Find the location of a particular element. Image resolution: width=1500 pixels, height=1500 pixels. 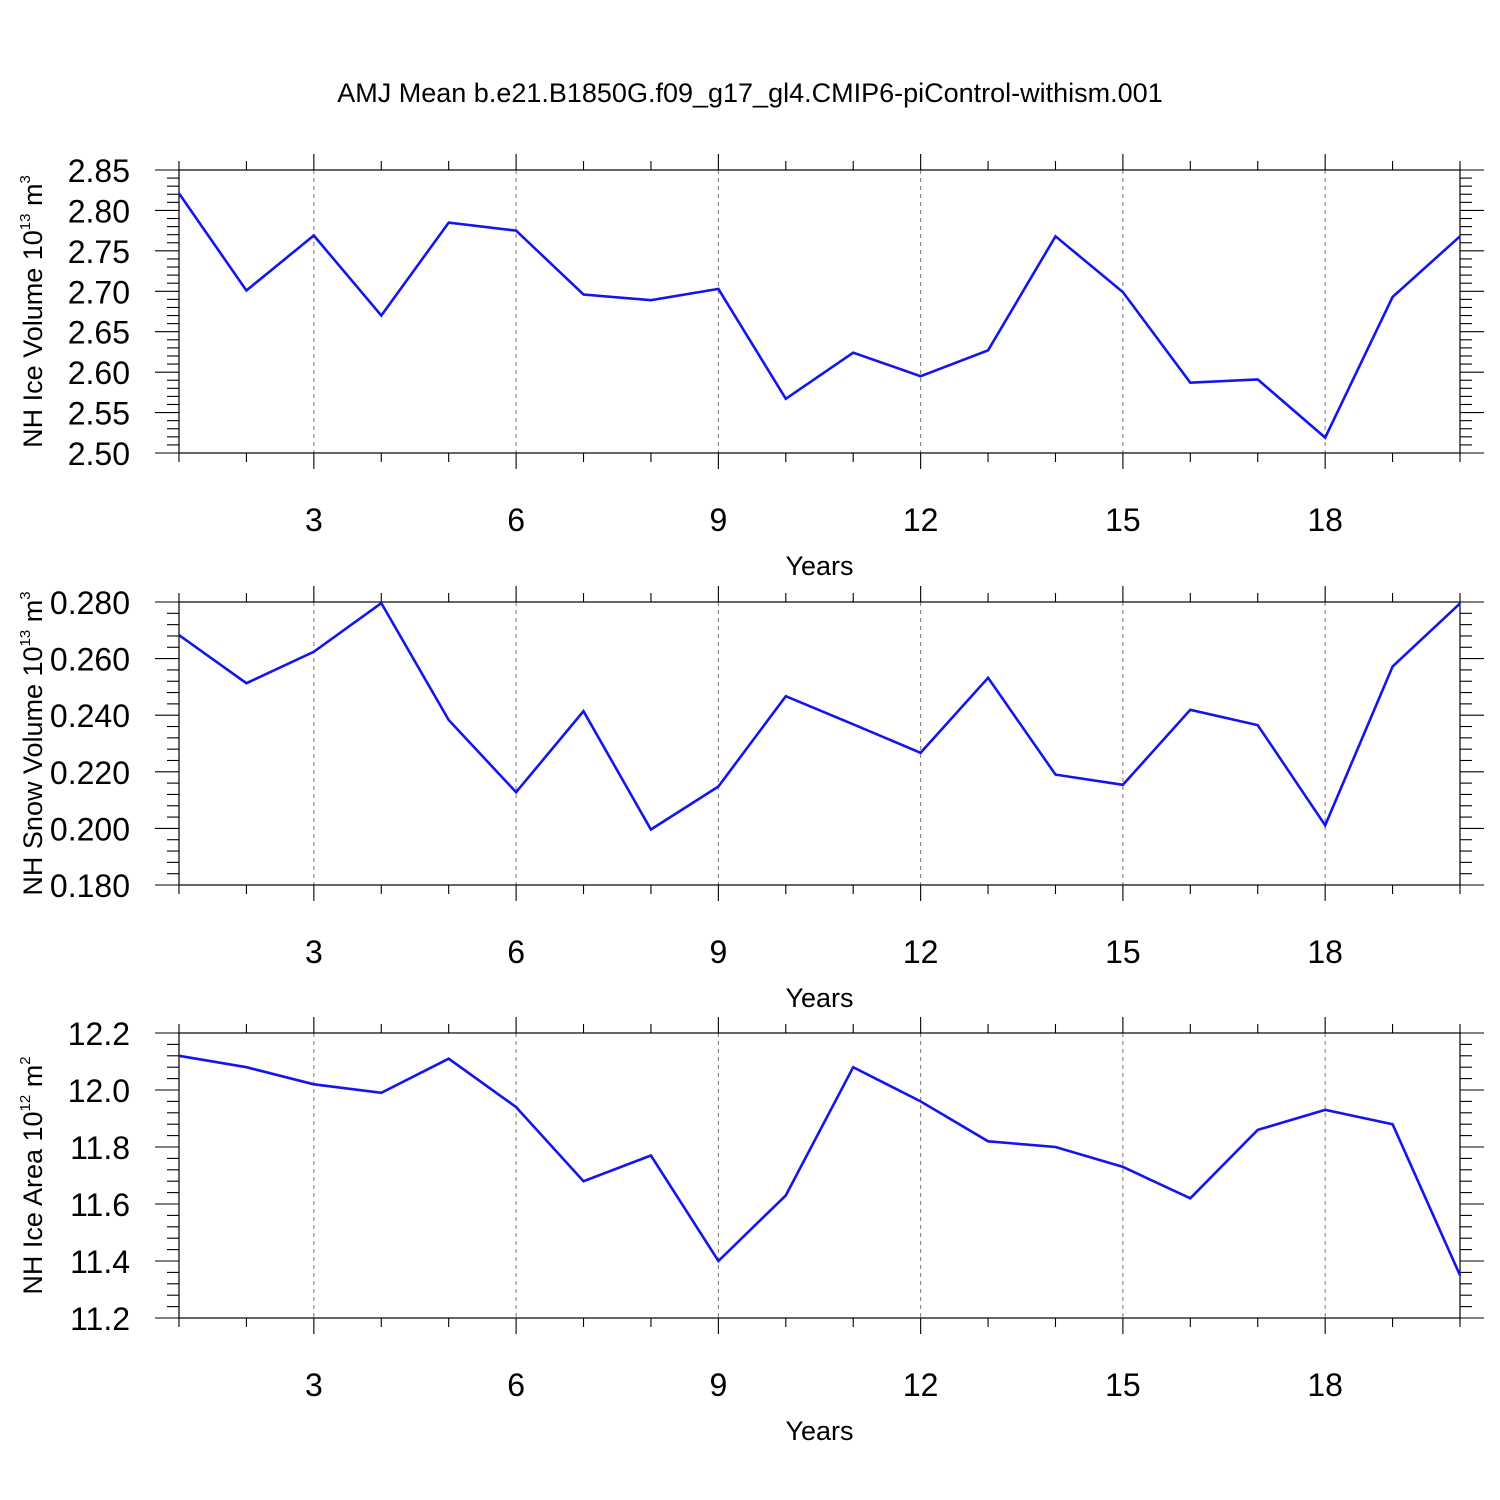

y-tick-label: 2.75 is located at coordinates (99, 252).